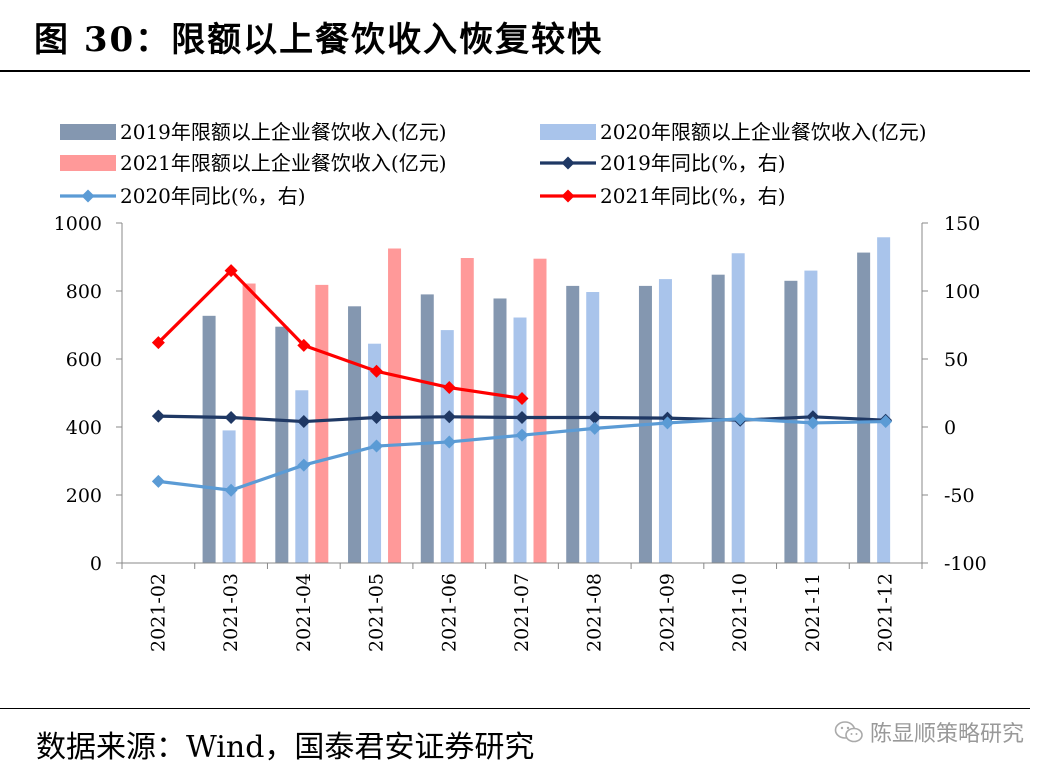  I want to click on x-tick-label: 2021-04, so click(304, 612).